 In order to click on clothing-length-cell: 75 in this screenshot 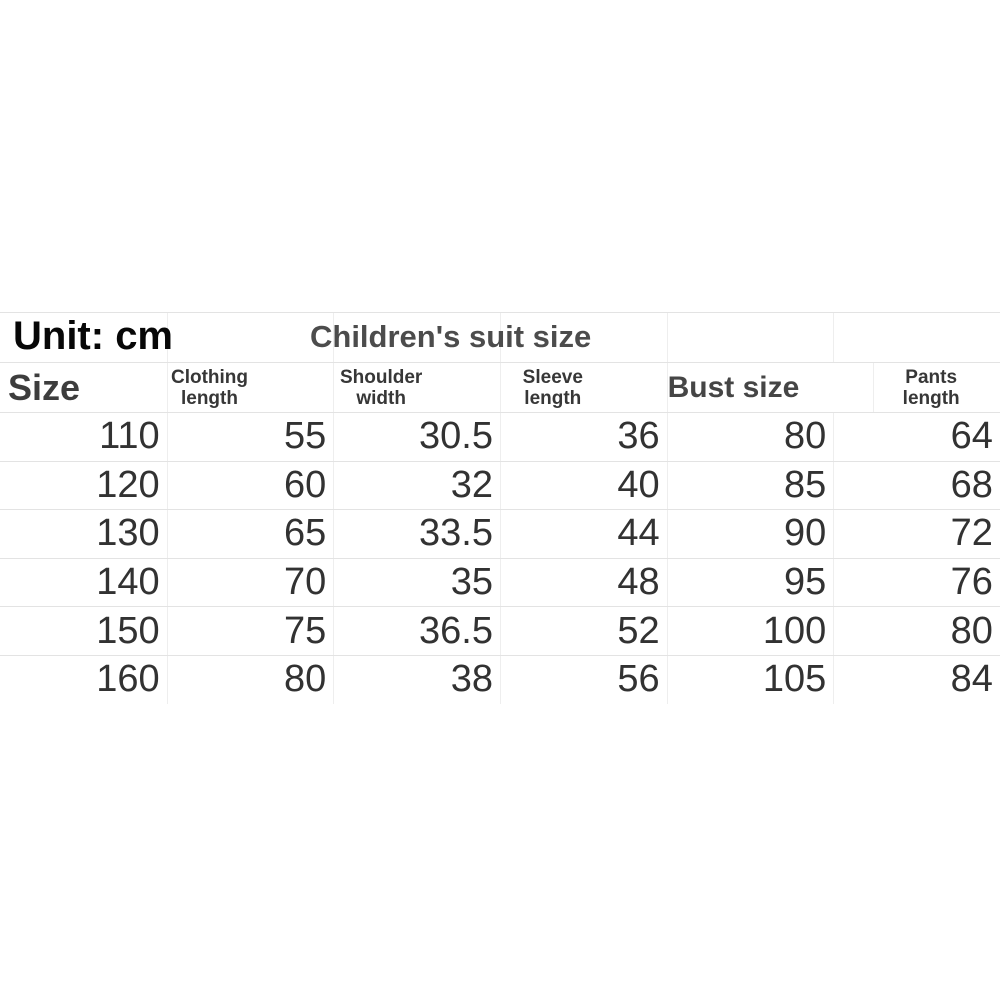, I will do `click(250, 631)`.